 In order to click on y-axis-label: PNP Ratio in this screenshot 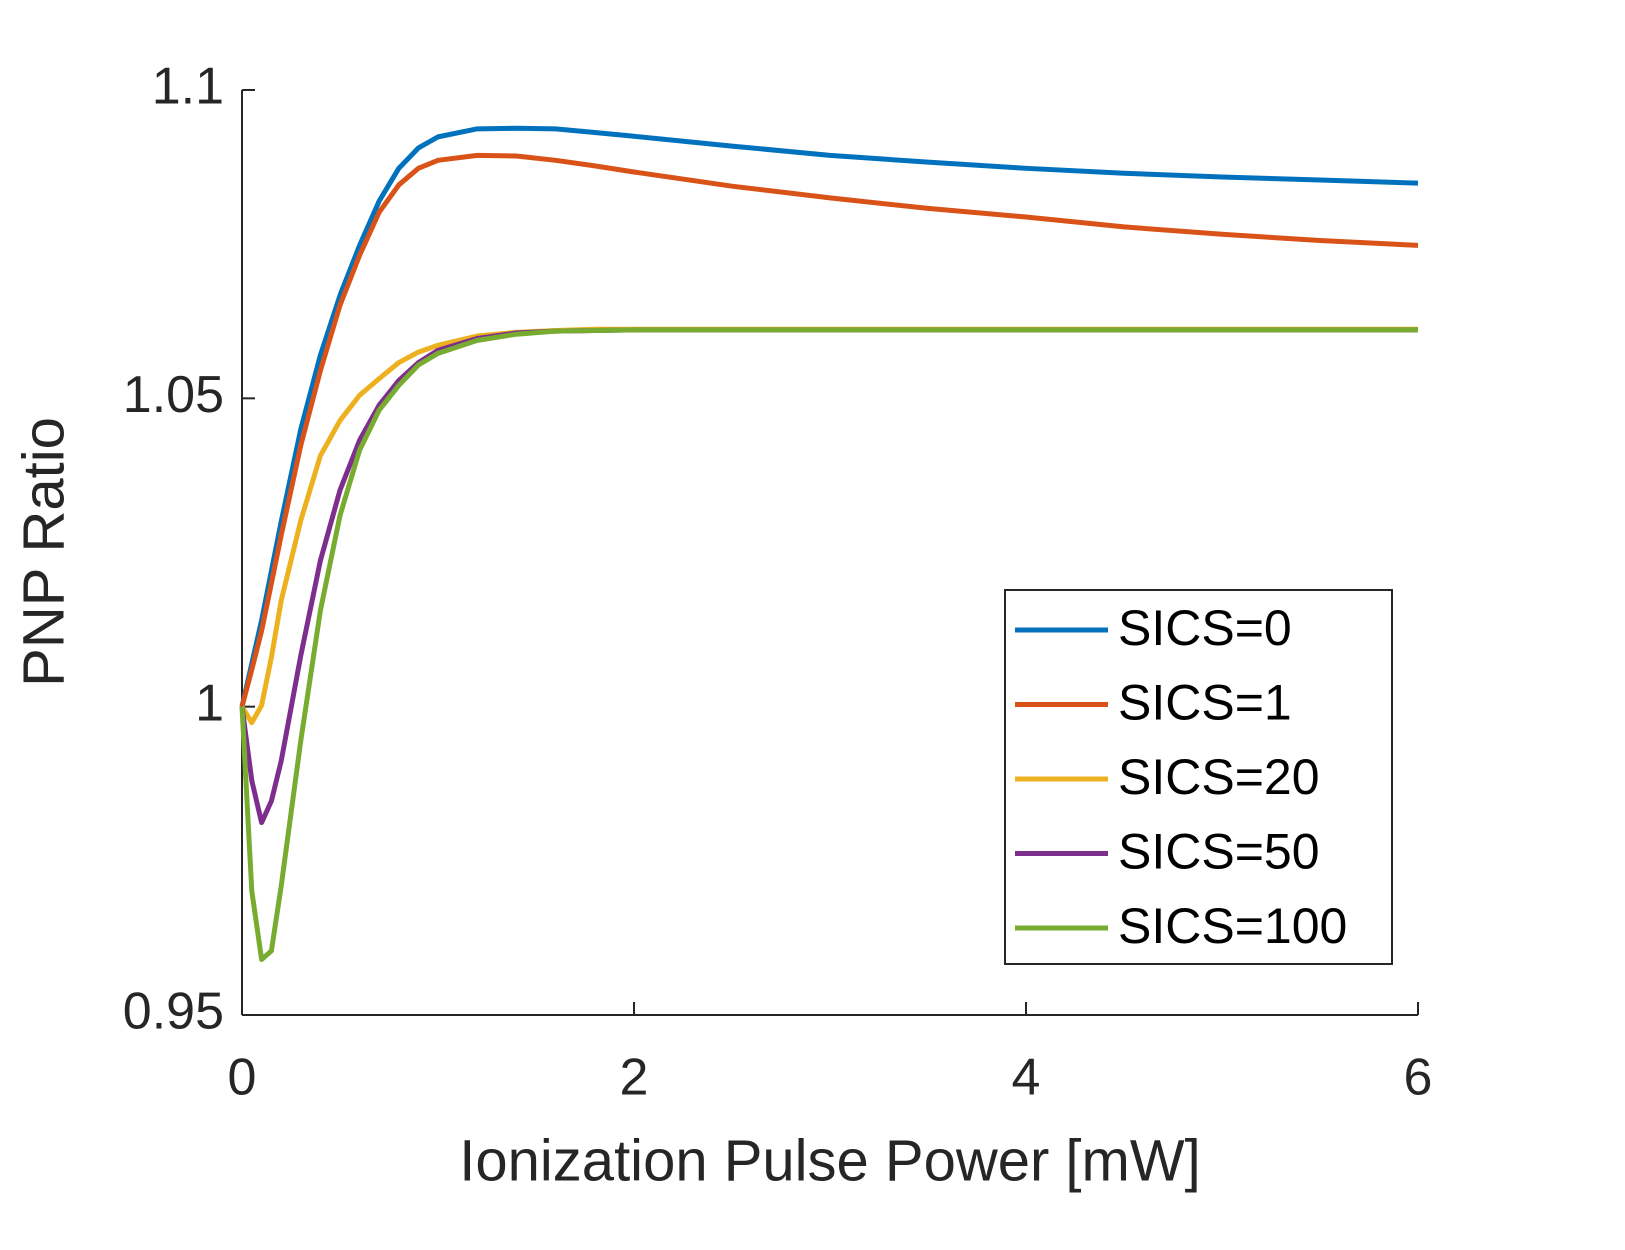, I will do `click(43, 552)`.